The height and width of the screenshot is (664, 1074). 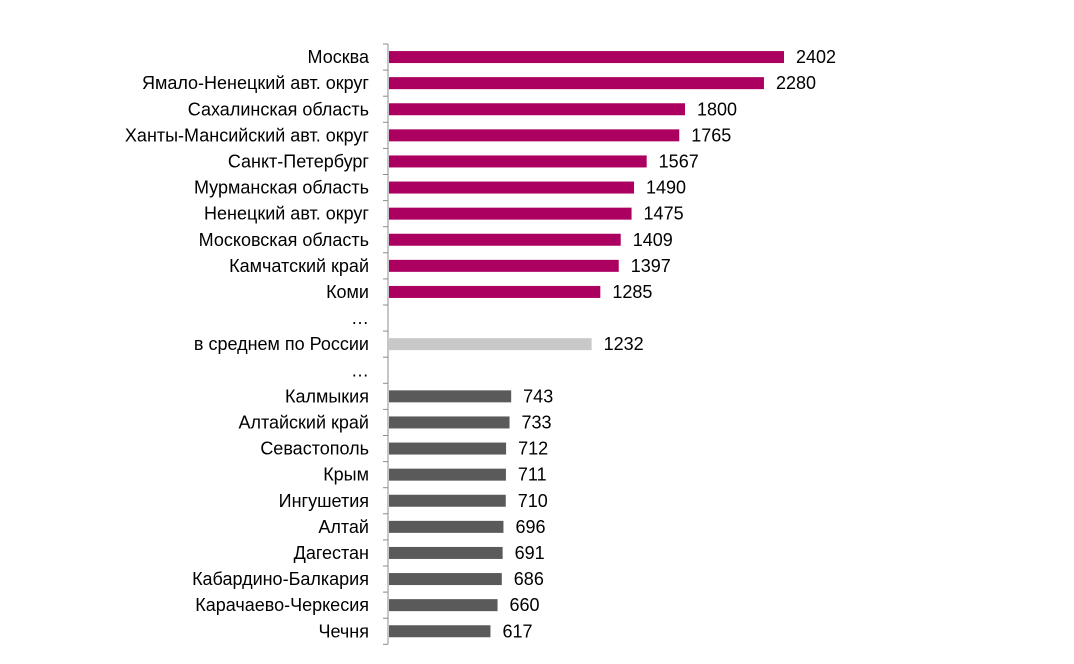 What do you see at coordinates (280, 579) in the screenshot?
I see `category-label: Кабардино-Балкария` at bounding box center [280, 579].